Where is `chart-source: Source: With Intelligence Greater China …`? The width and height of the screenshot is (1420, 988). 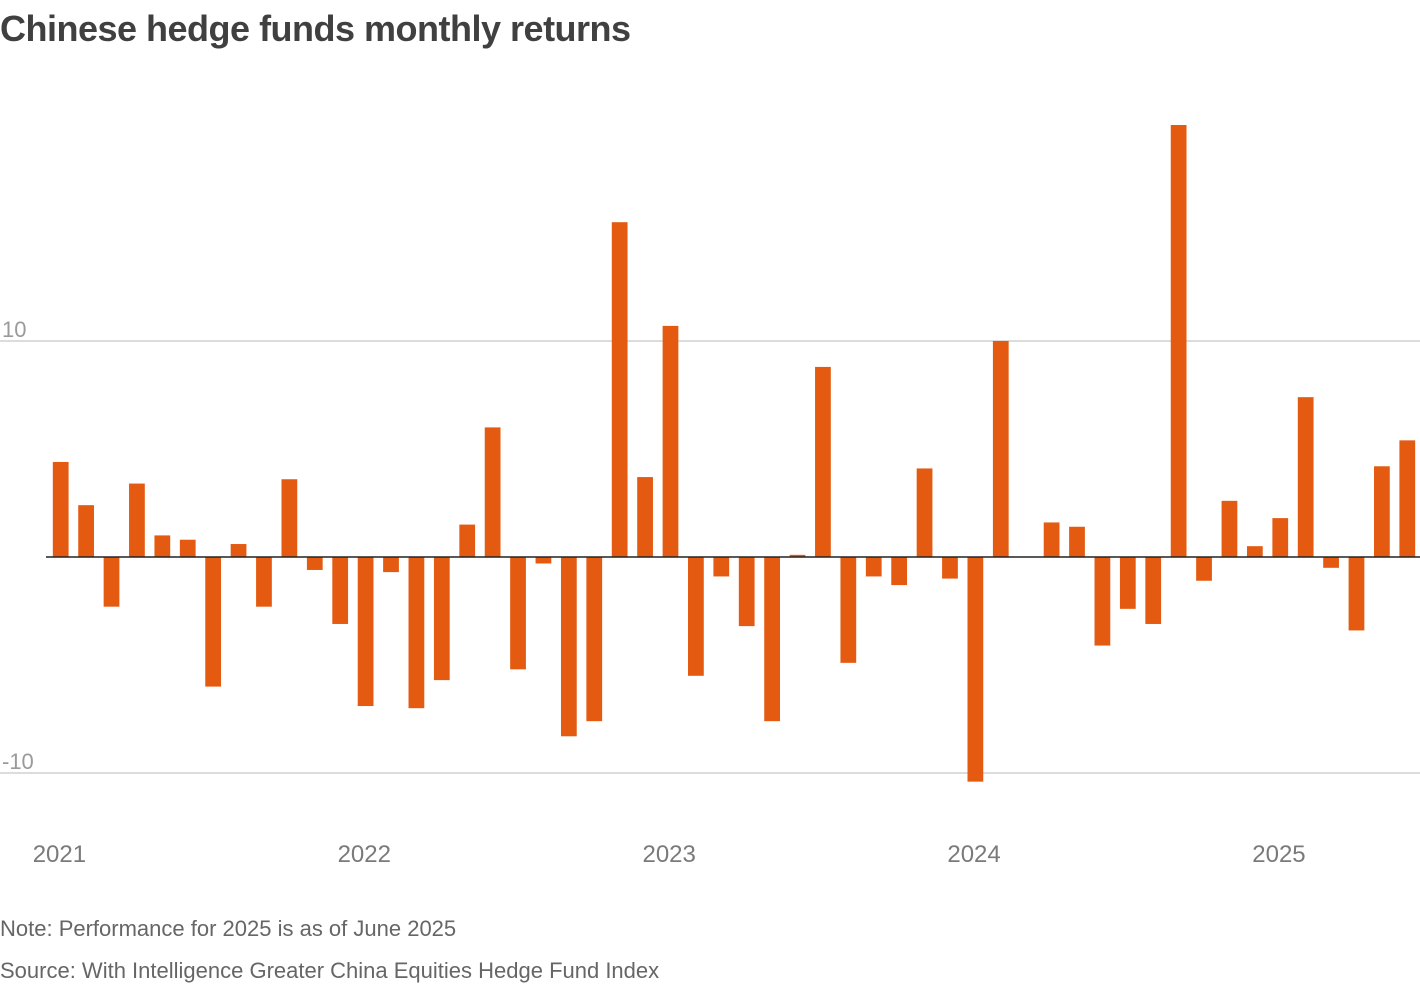 chart-source: Source: With Intelligence Greater China … is located at coordinates (330, 970).